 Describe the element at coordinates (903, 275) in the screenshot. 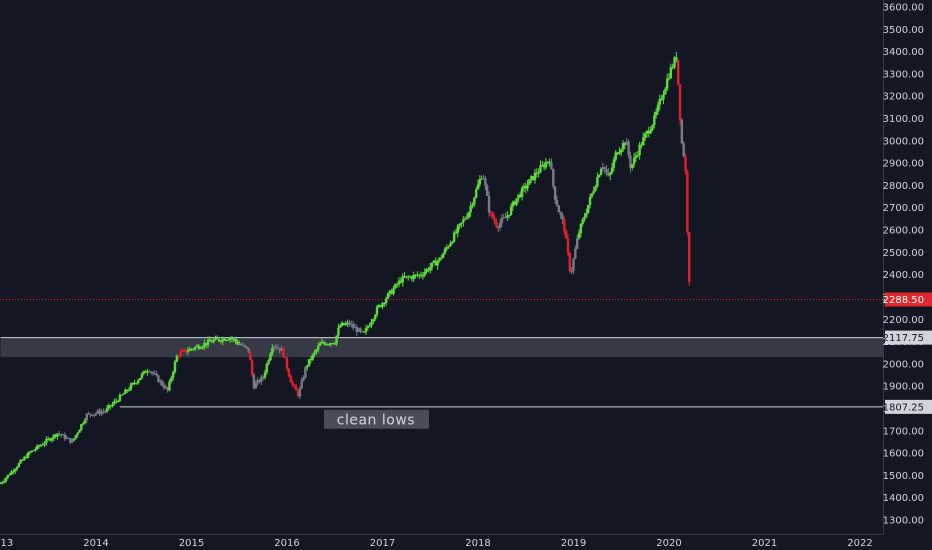

I see `y-tick-label: 2400.00` at that location.